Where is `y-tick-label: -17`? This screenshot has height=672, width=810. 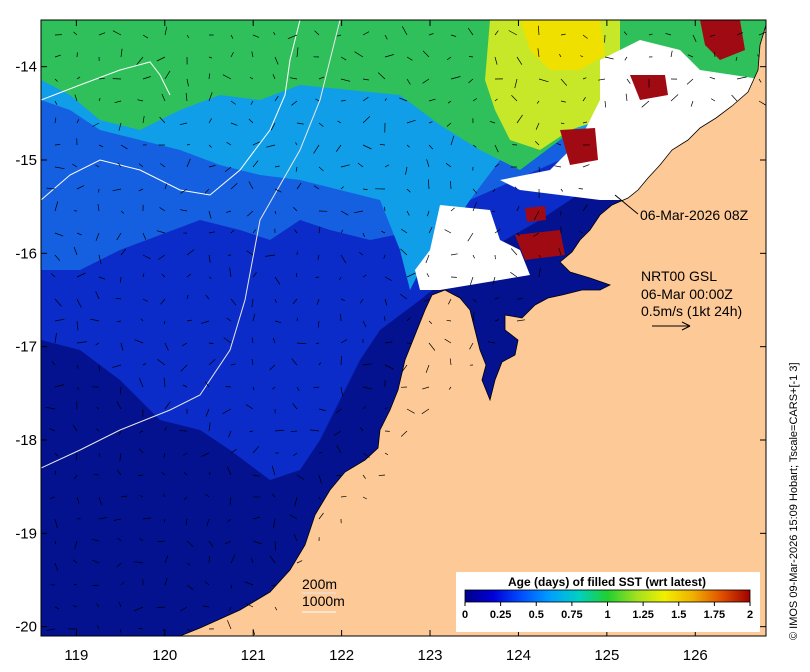
y-tick-label: -17 is located at coordinates (26, 347).